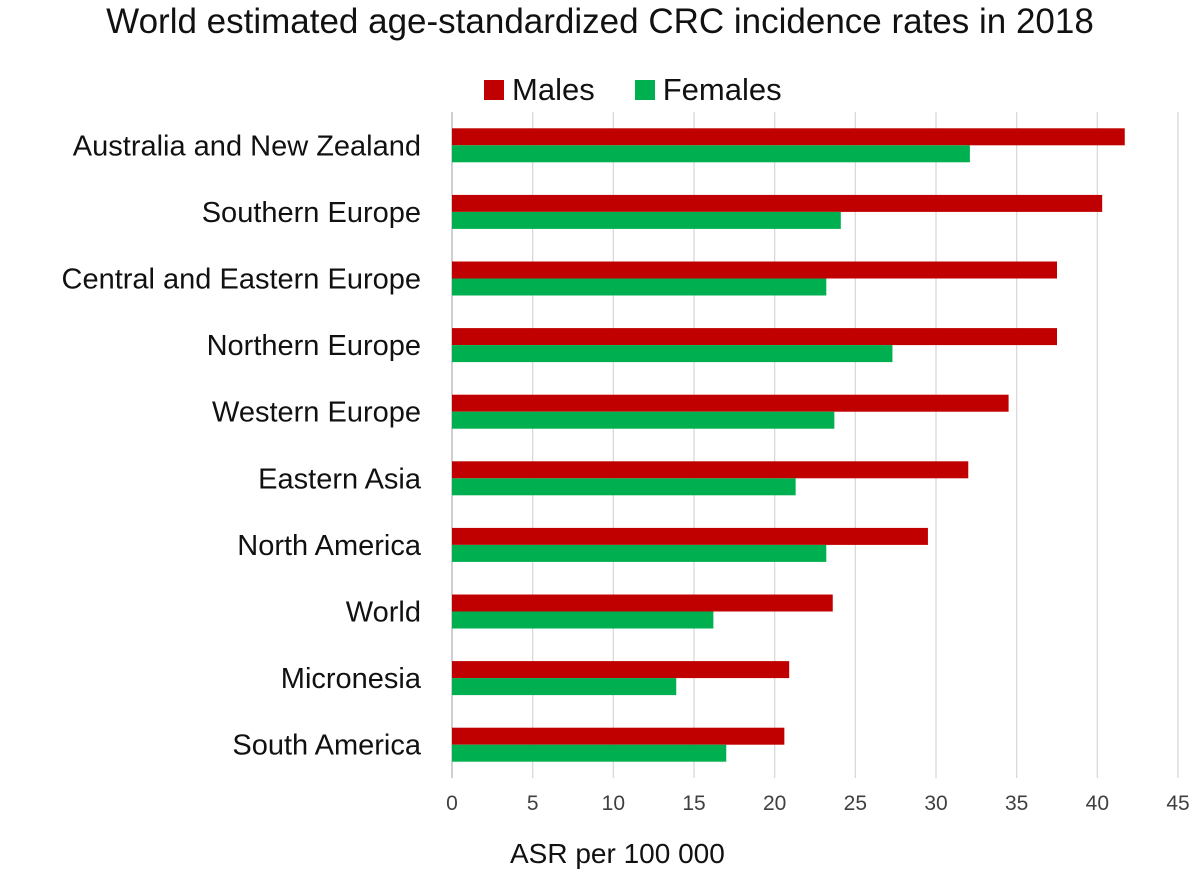 The height and width of the screenshot is (878, 1200). I want to click on category-label: Western Europe, so click(316, 413).